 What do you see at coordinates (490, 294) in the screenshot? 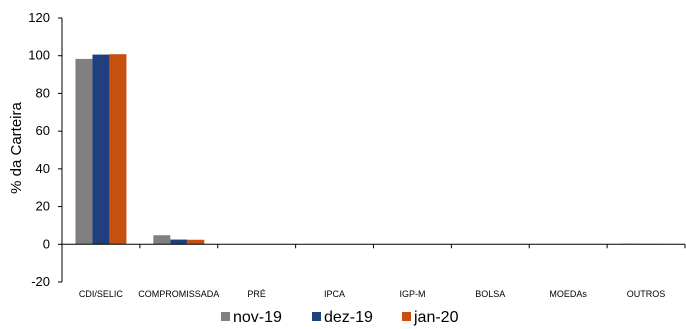
I see `x-tick-label: BOLSA` at bounding box center [490, 294].